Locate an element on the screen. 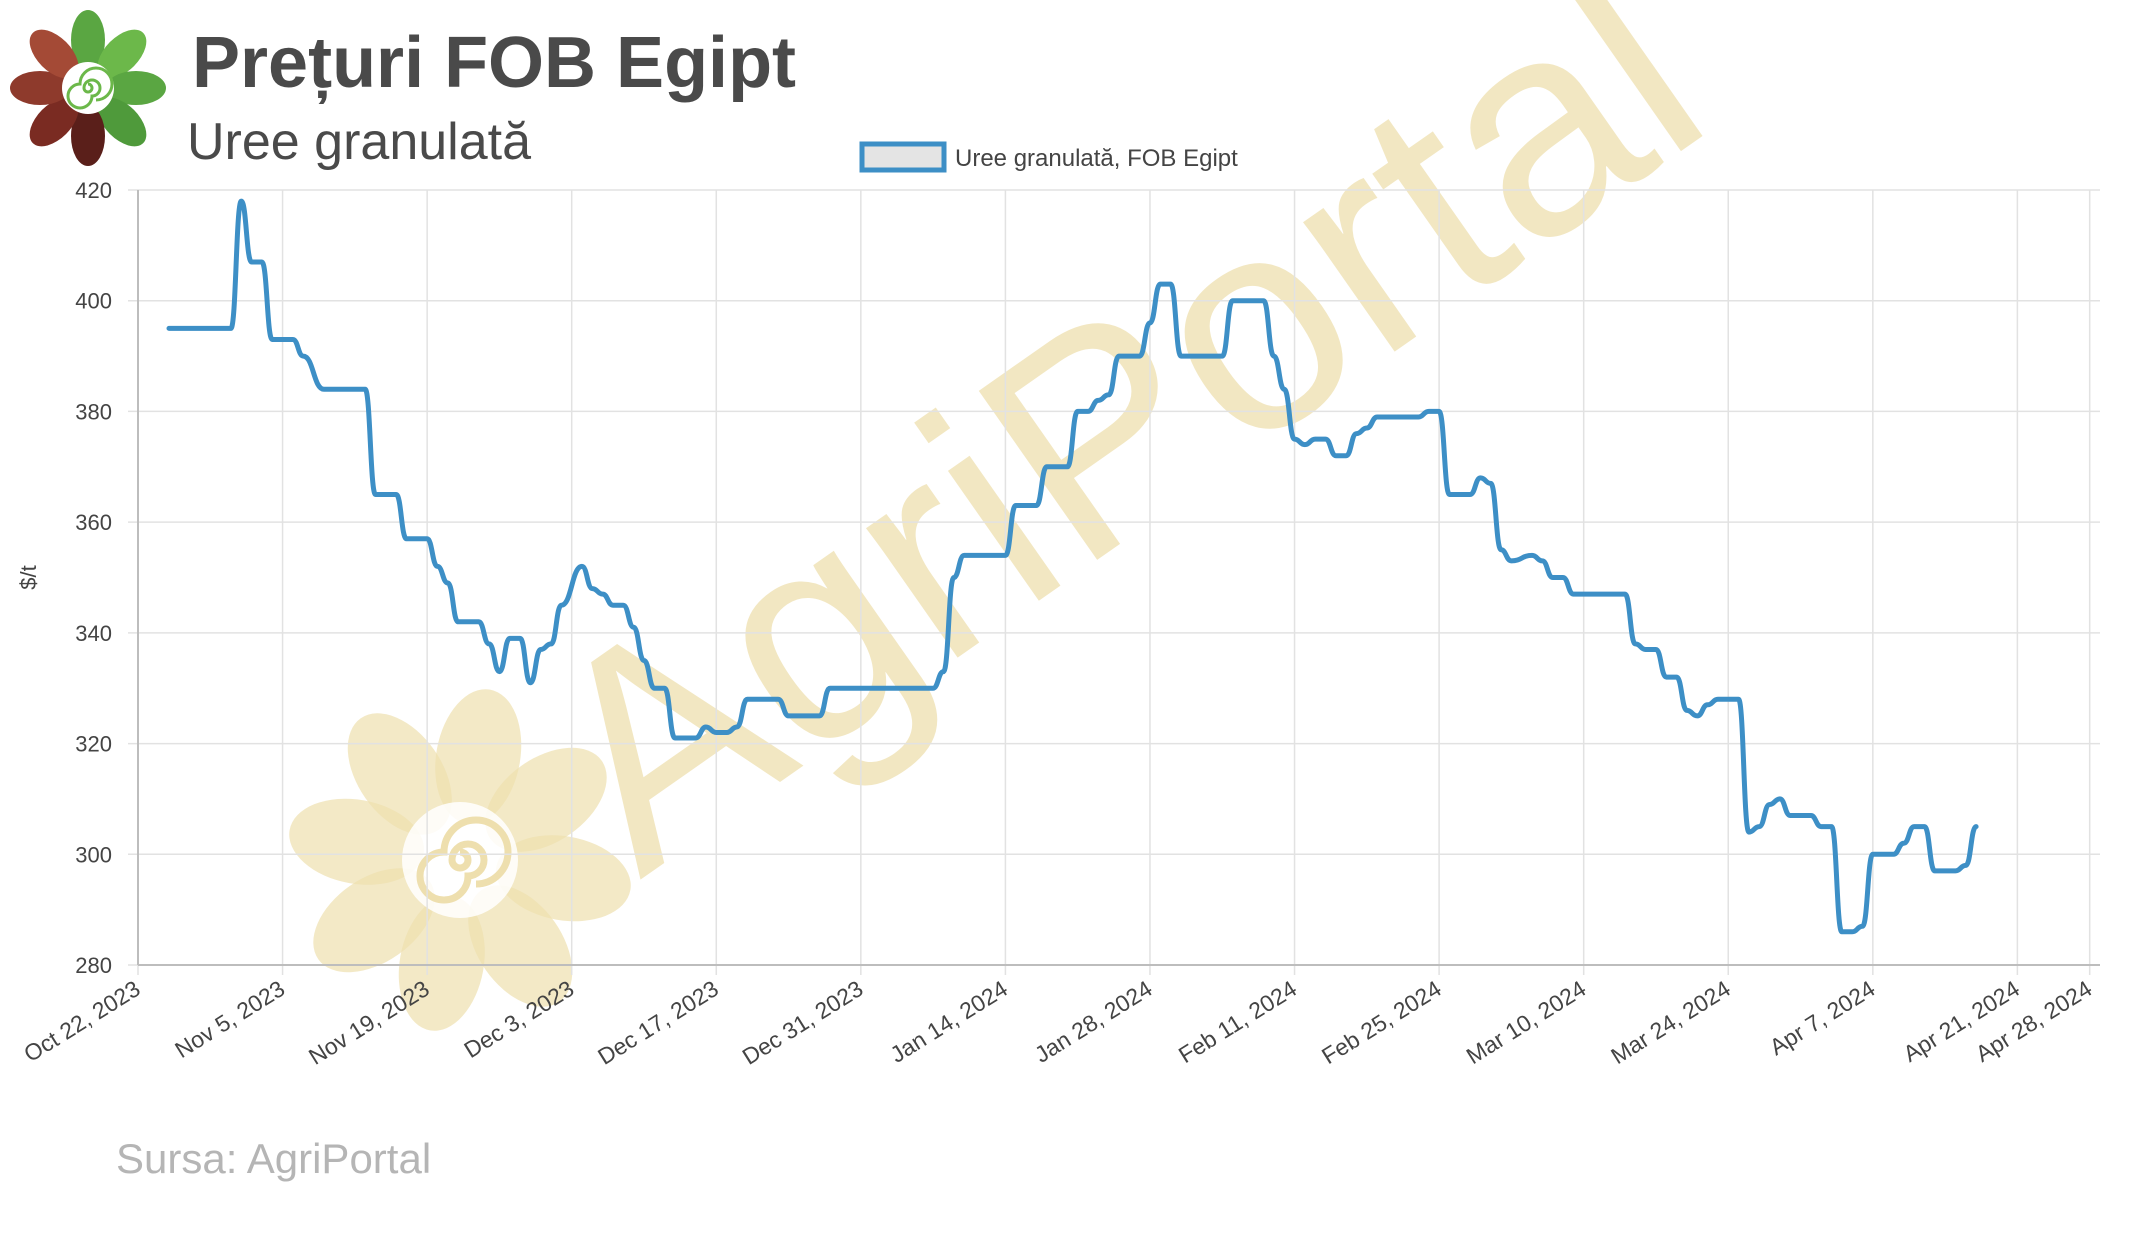  y-axis-label: $/t is located at coordinates (28, 577).